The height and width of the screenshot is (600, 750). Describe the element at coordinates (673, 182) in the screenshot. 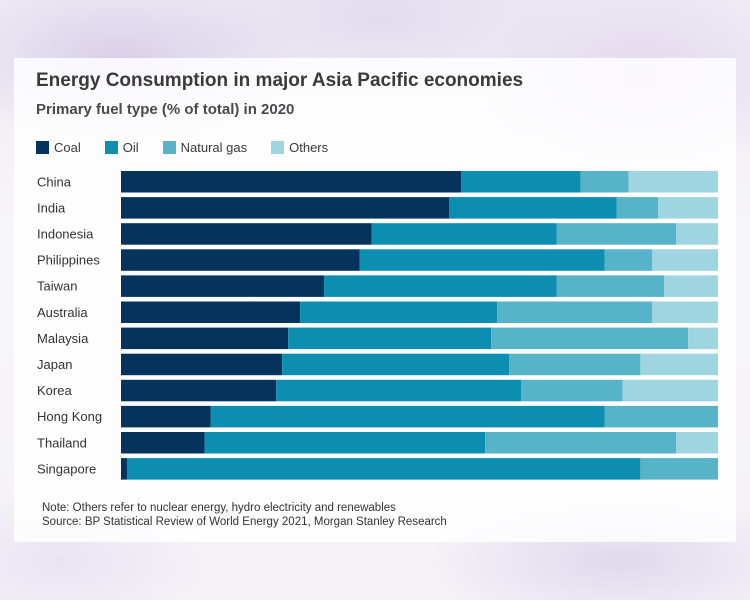

I see `bar-others-china` at that location.